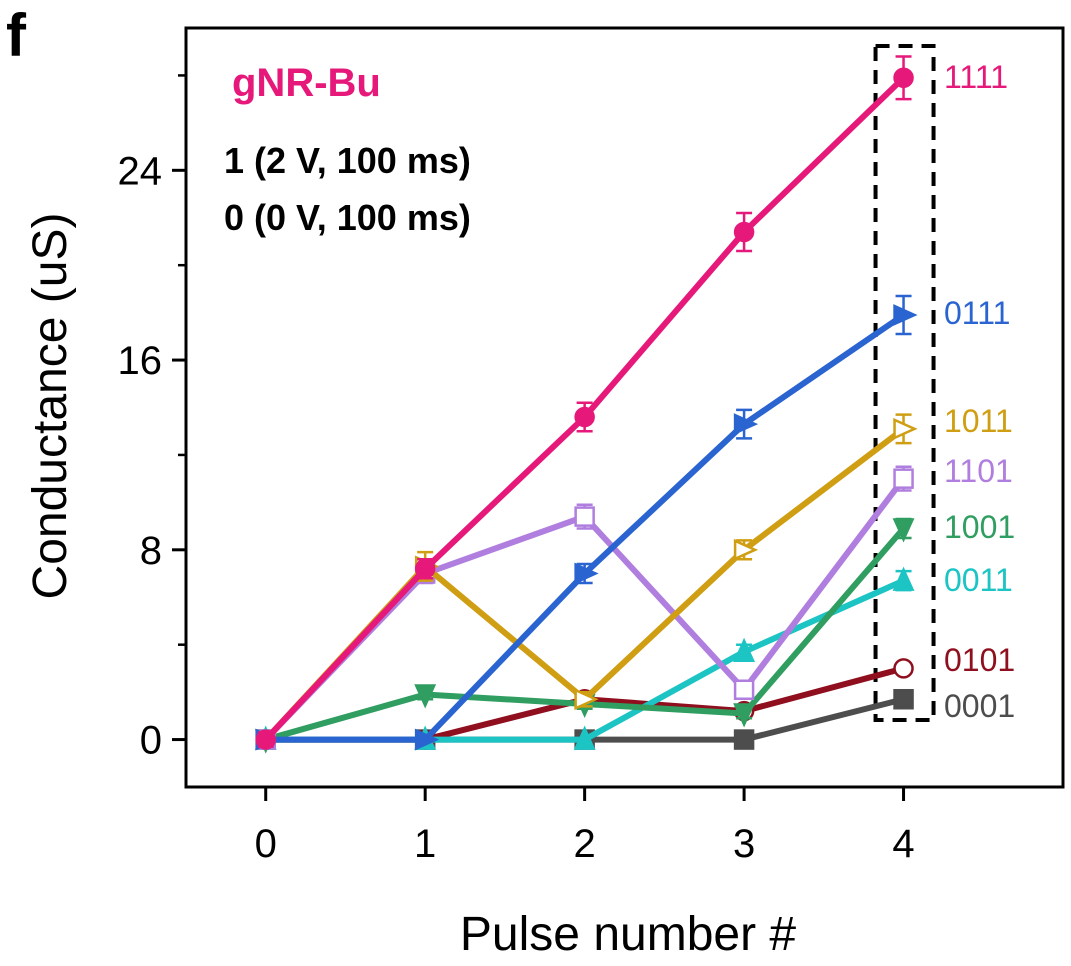 This screenshot has height=966, width=1071. I want to click on y-tick-label: 24, so click(140, 171).